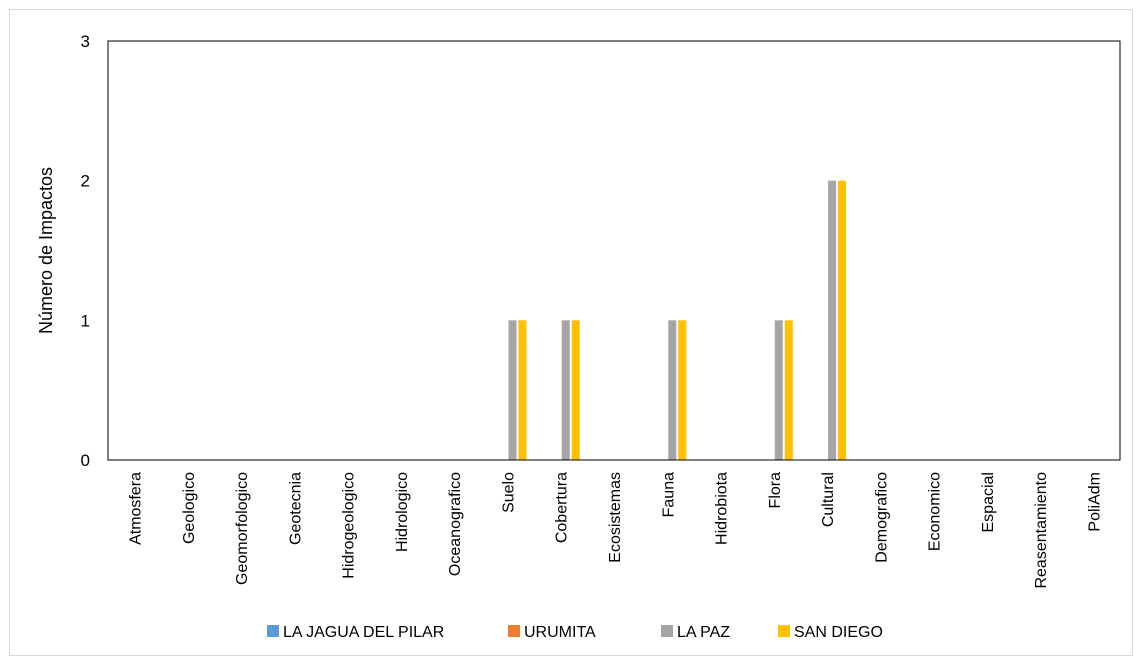 This screenshot has width=1142, height=665. What do you see at coordinates (295, 508) in the screenshot?
I see `category-label: Geotecnia` at bounding box center [295, 508].